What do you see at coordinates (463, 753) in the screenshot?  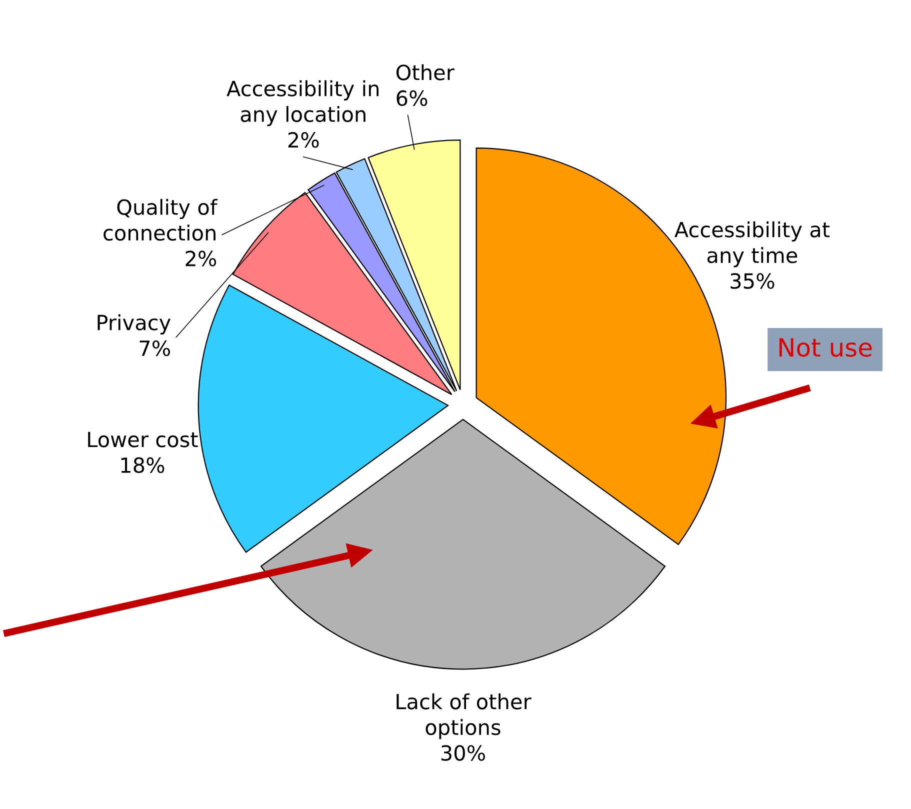 I see `data-label: 30%` at bounding box center [463, 753].